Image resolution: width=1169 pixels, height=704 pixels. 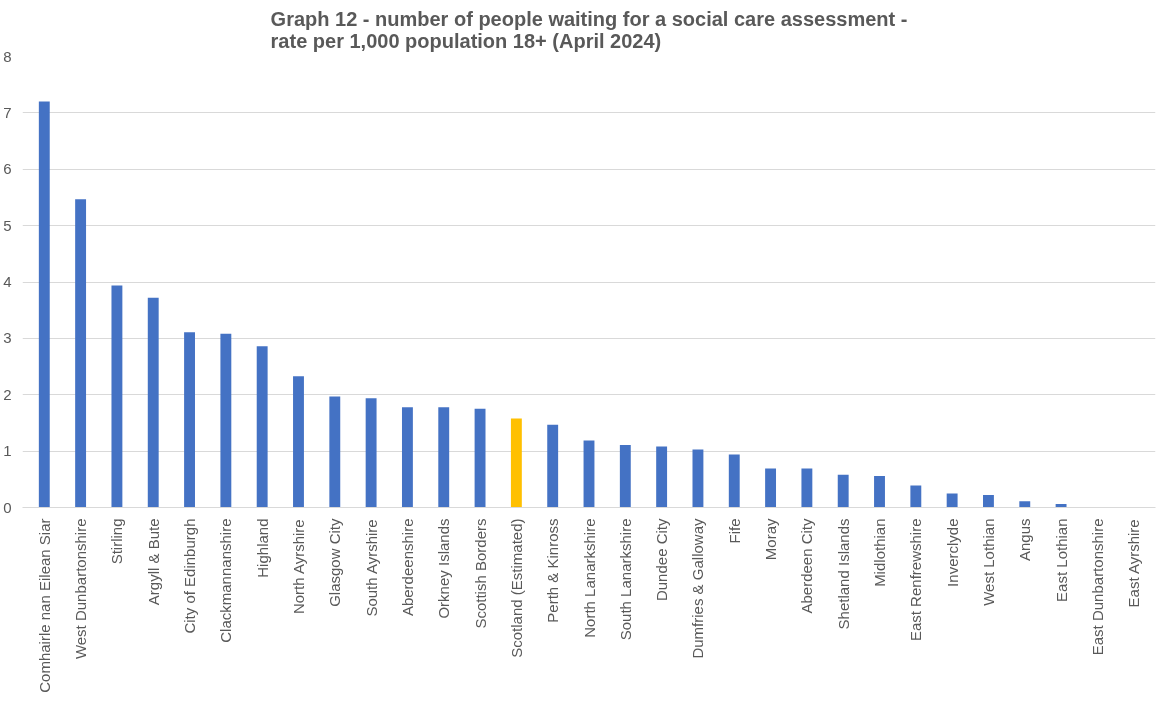 What do you see at coordinates (7, 394) in the screenshot?
I see `y-tick-label: 2` at bounding box center [7, 394].